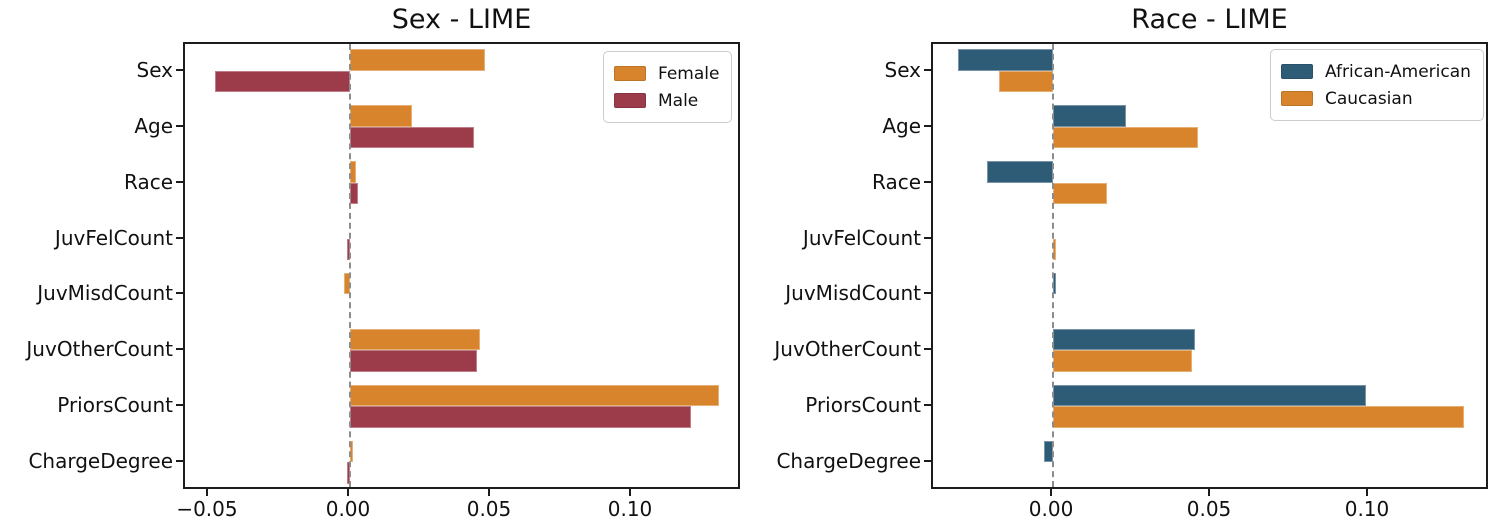  What do you see at coordinates (352, 172) in the screenshot?
I see `bar-race-female` at bounding box center [352, 172].